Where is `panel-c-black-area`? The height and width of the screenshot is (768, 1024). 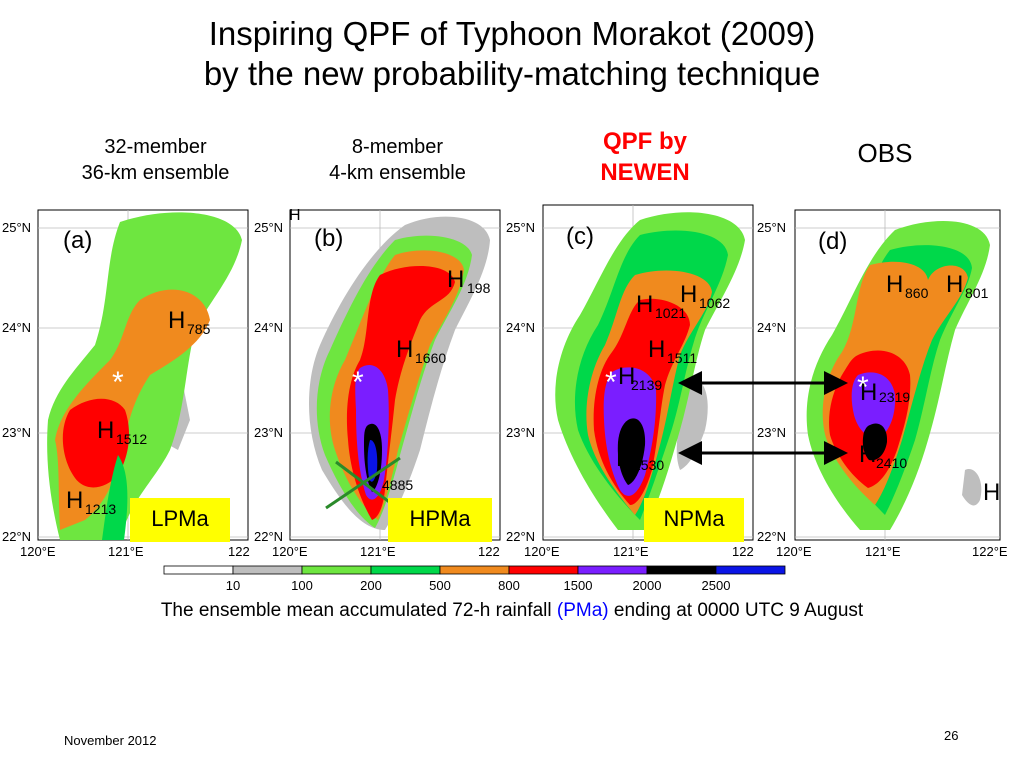 panel-c-black-area is located at coordinates (631, 451).